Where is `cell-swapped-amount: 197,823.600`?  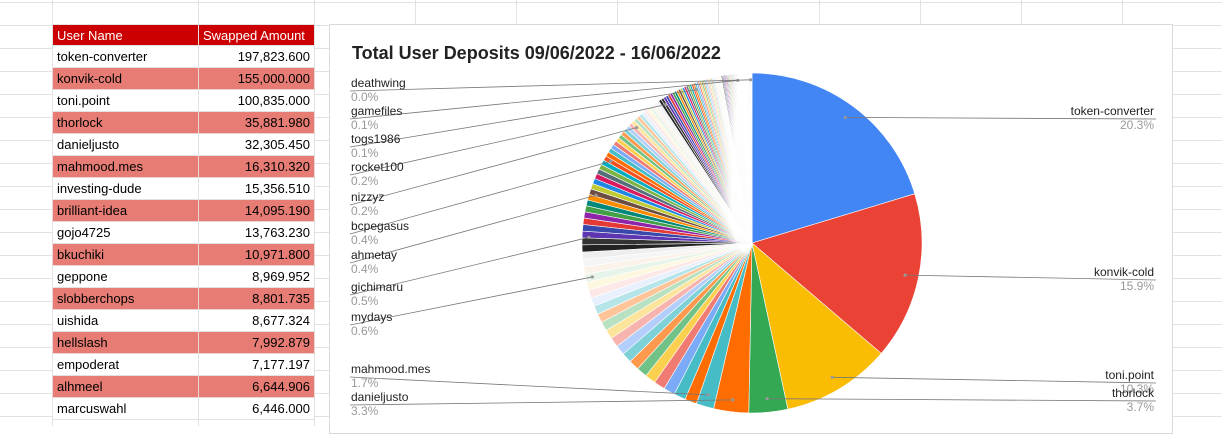
cell-swapped-amount: 197,823.600 is located at coordinates (257, 57).